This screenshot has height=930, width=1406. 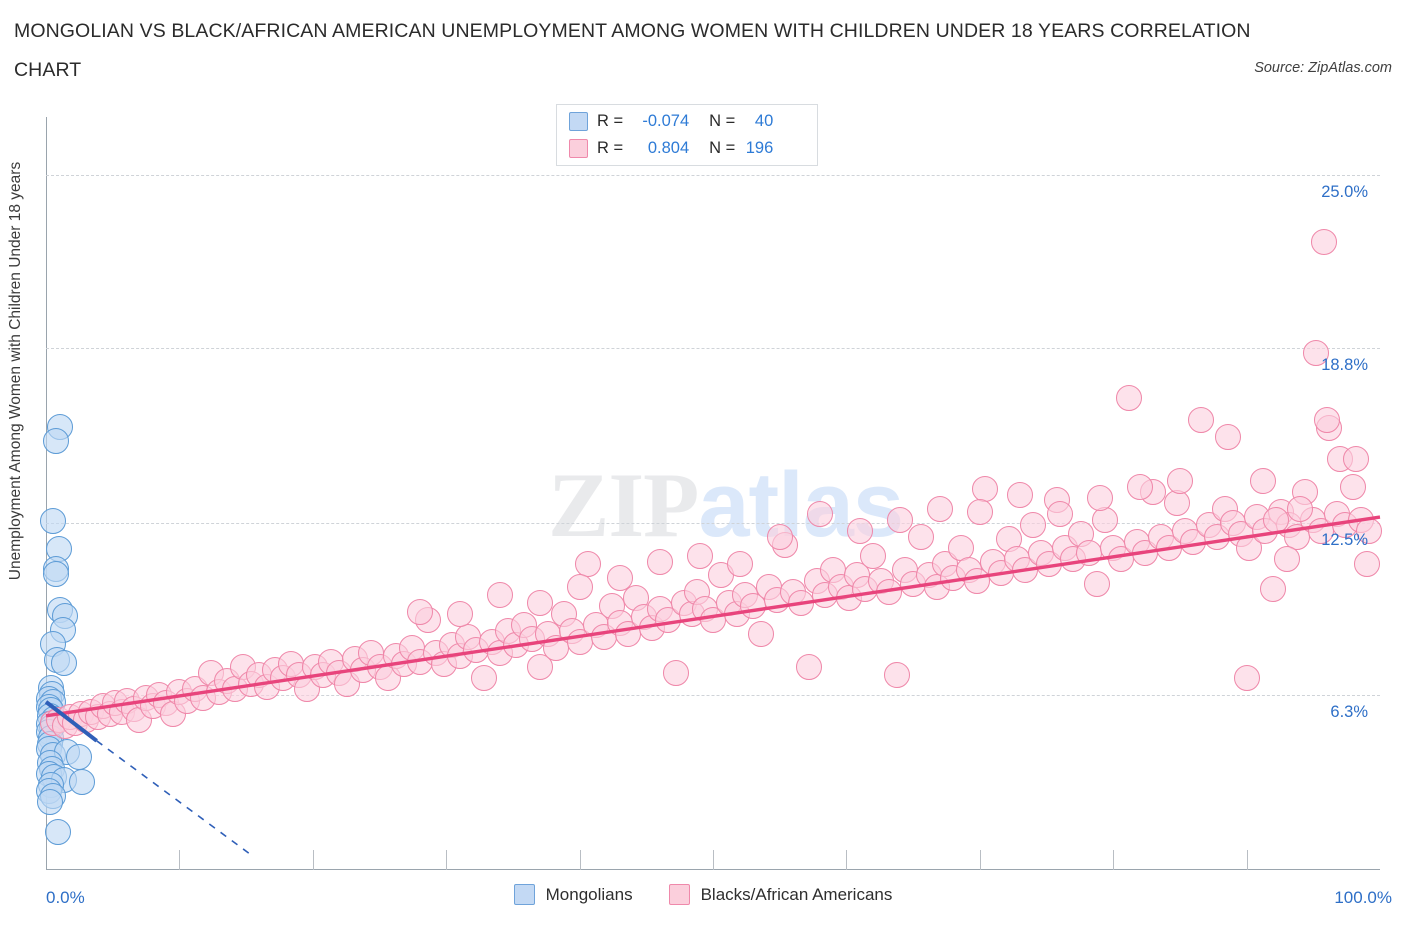 I want to click on legend-item-mongolians: Mongolians, so click(x=573, y=894).